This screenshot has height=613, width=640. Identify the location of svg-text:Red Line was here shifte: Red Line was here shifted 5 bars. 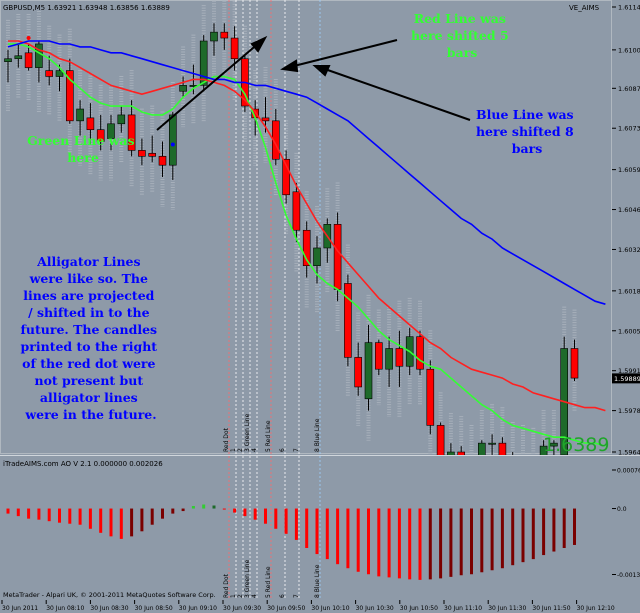
(462, 35).